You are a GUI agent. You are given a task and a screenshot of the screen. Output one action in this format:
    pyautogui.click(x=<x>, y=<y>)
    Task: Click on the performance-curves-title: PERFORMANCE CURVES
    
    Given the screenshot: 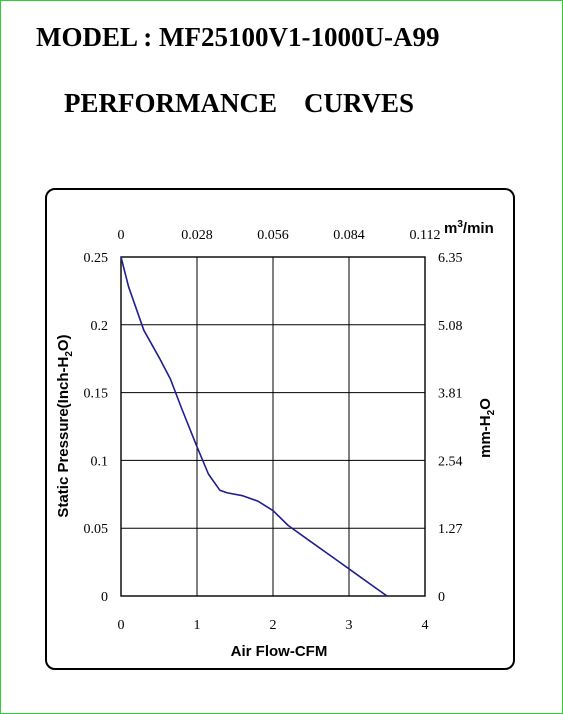 What is the action you would take?
    pyautogui.click(x=239, y=103)
    